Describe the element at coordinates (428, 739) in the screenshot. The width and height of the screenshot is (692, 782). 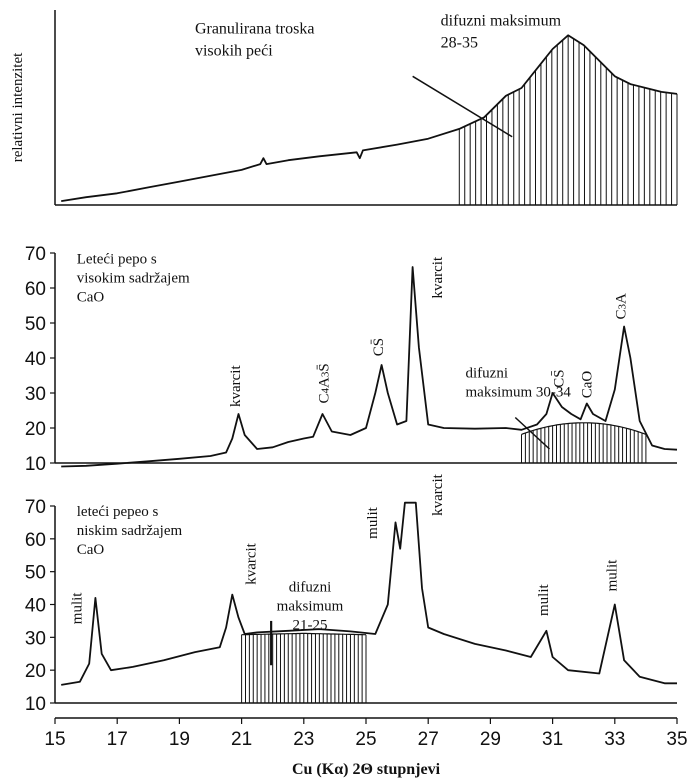
I see `x-tick-label: 27` at that location.